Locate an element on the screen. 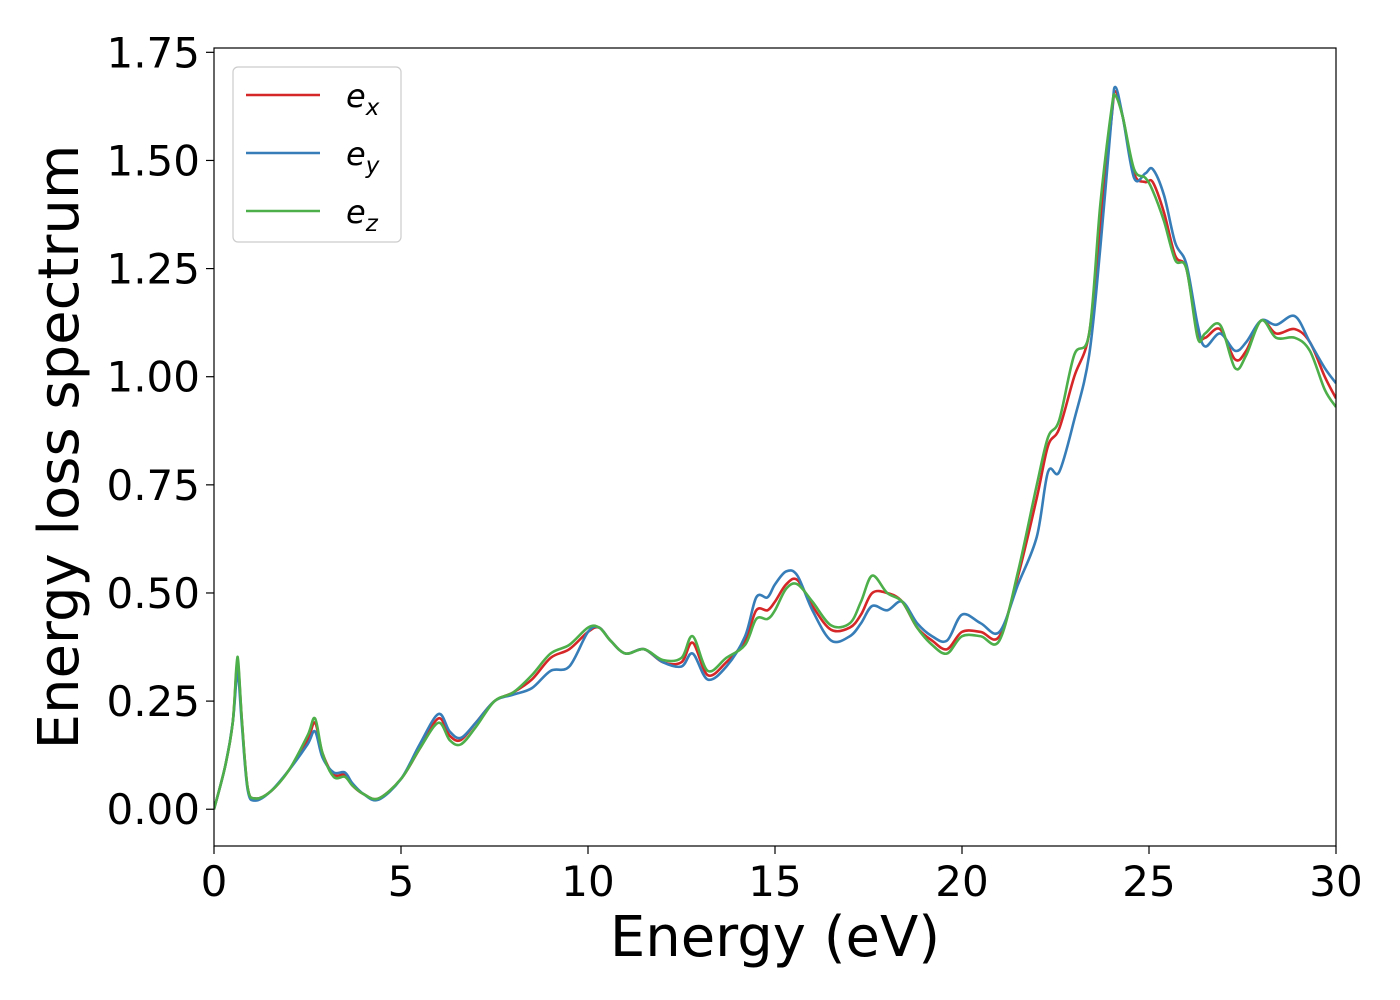 This screenshot has width=1400, height=1000. legend: ex ey ez is located at coordinates (317, 154).